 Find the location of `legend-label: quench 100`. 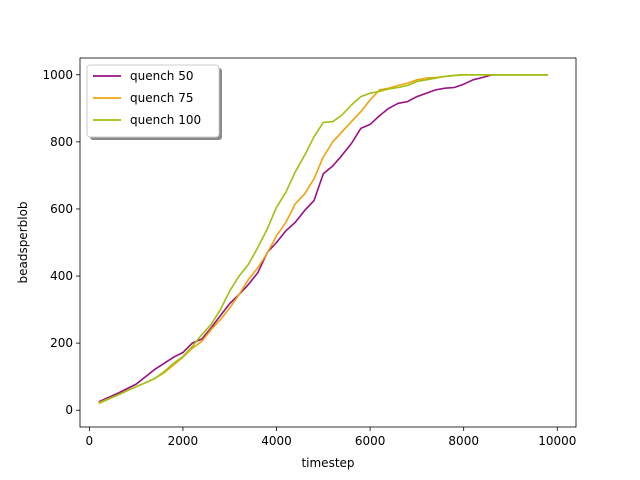

legend-label: quench 100 is located at coordinates (165, 120).